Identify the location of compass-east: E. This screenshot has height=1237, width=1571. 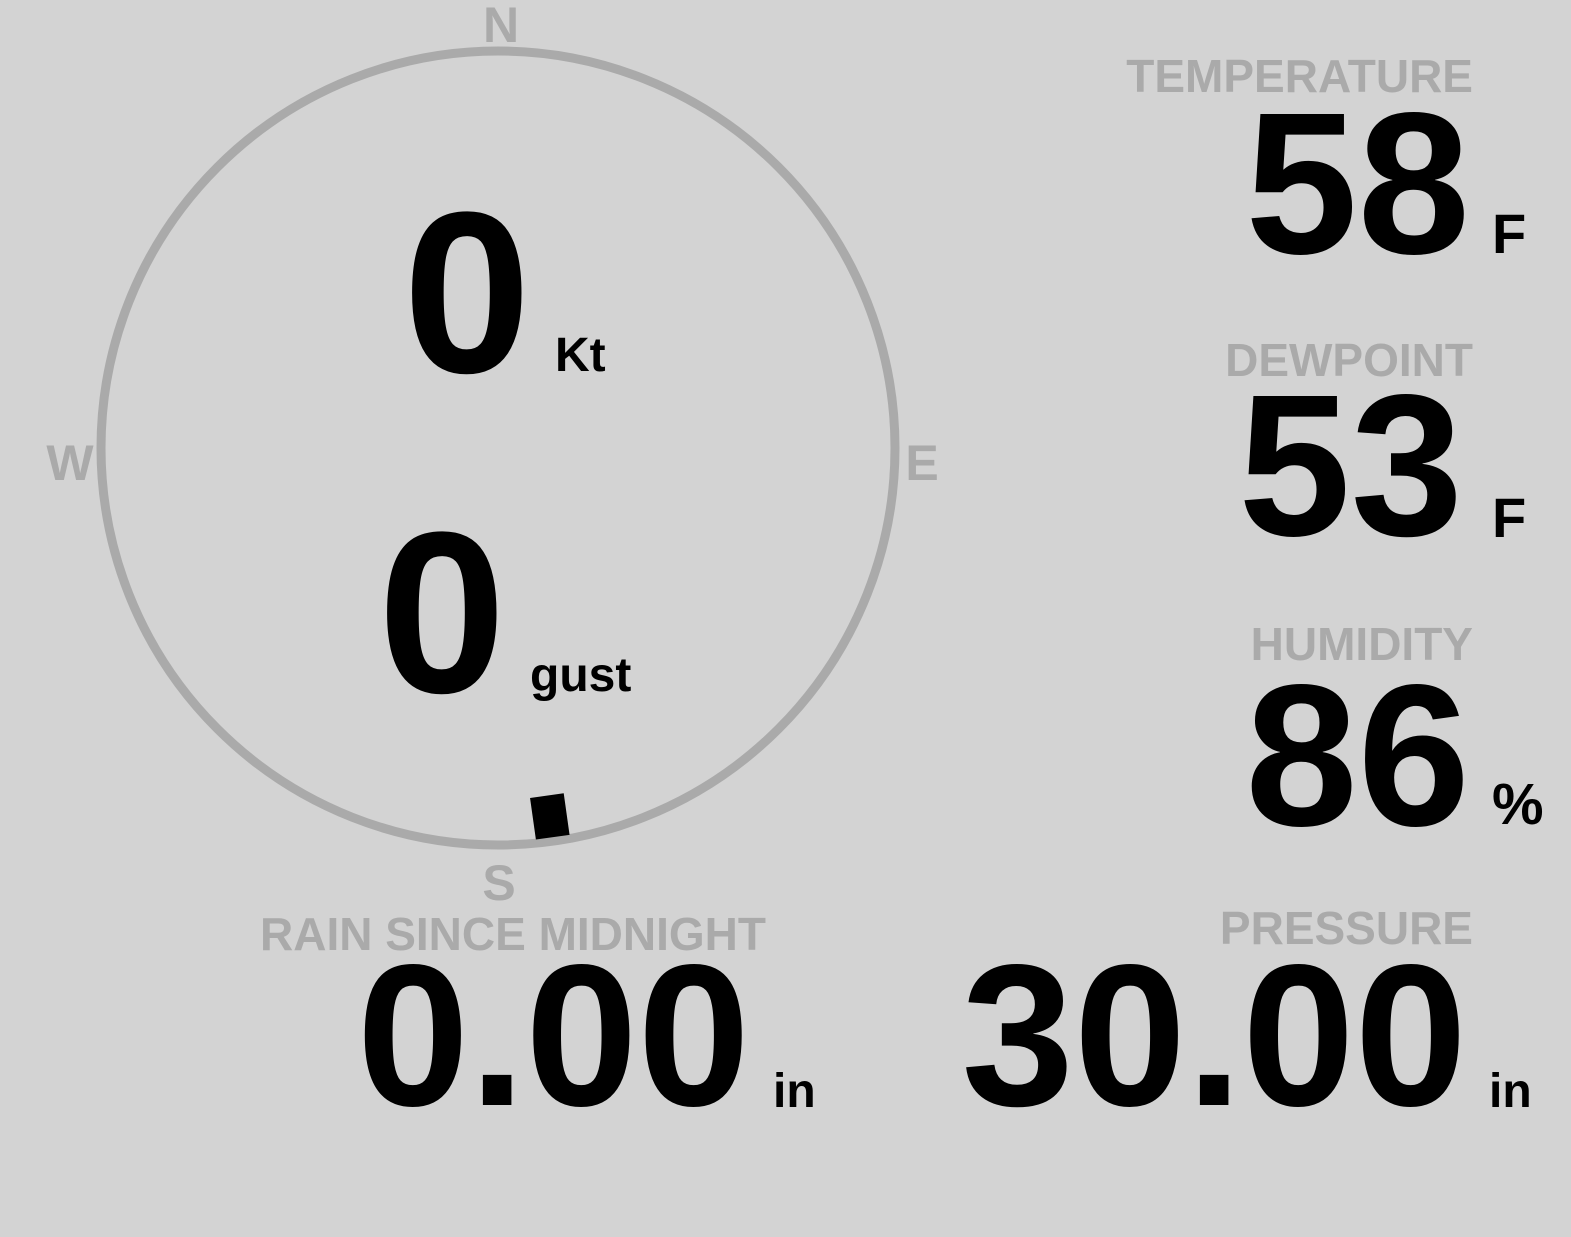
(922, 463).